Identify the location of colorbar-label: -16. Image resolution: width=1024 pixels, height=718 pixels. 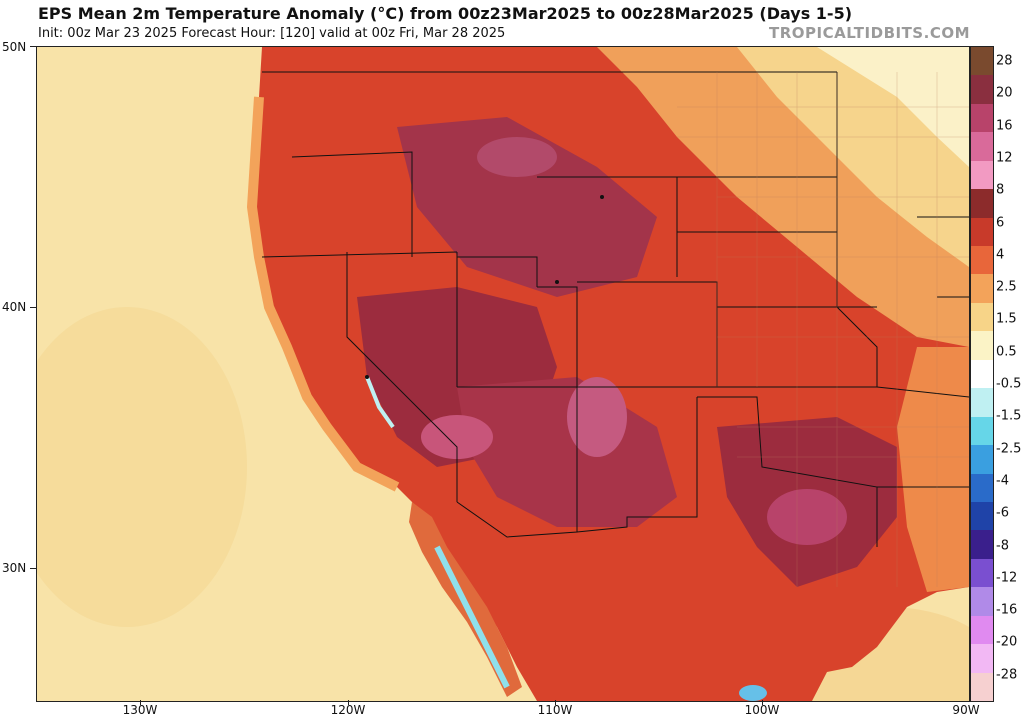
(1007, 610).